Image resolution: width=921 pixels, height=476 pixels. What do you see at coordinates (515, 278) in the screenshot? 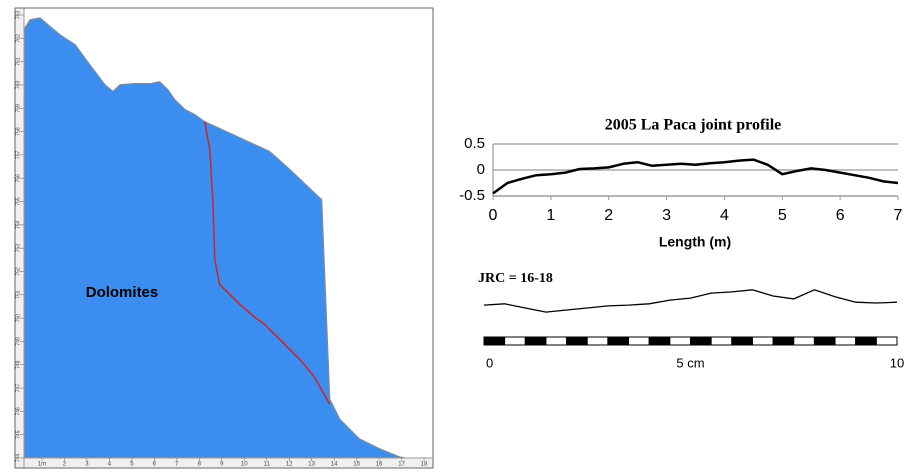
I see `annotation: JRC = 16-18` at bounding box center [515, 278].